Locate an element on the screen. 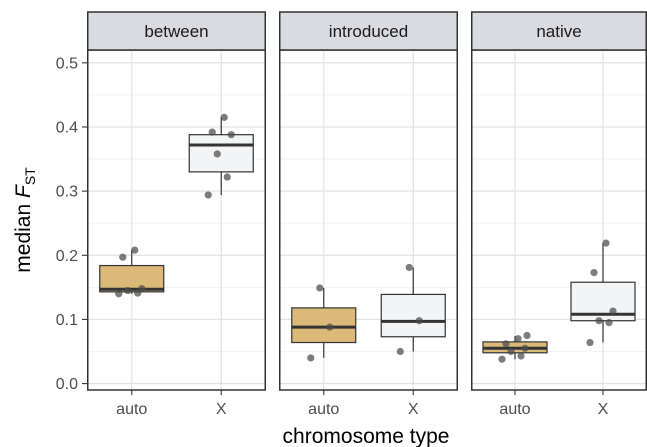 The height and width of the screenshot is (447, 647). y-tick-label: 0.2 is located at coordinates (67, 256).